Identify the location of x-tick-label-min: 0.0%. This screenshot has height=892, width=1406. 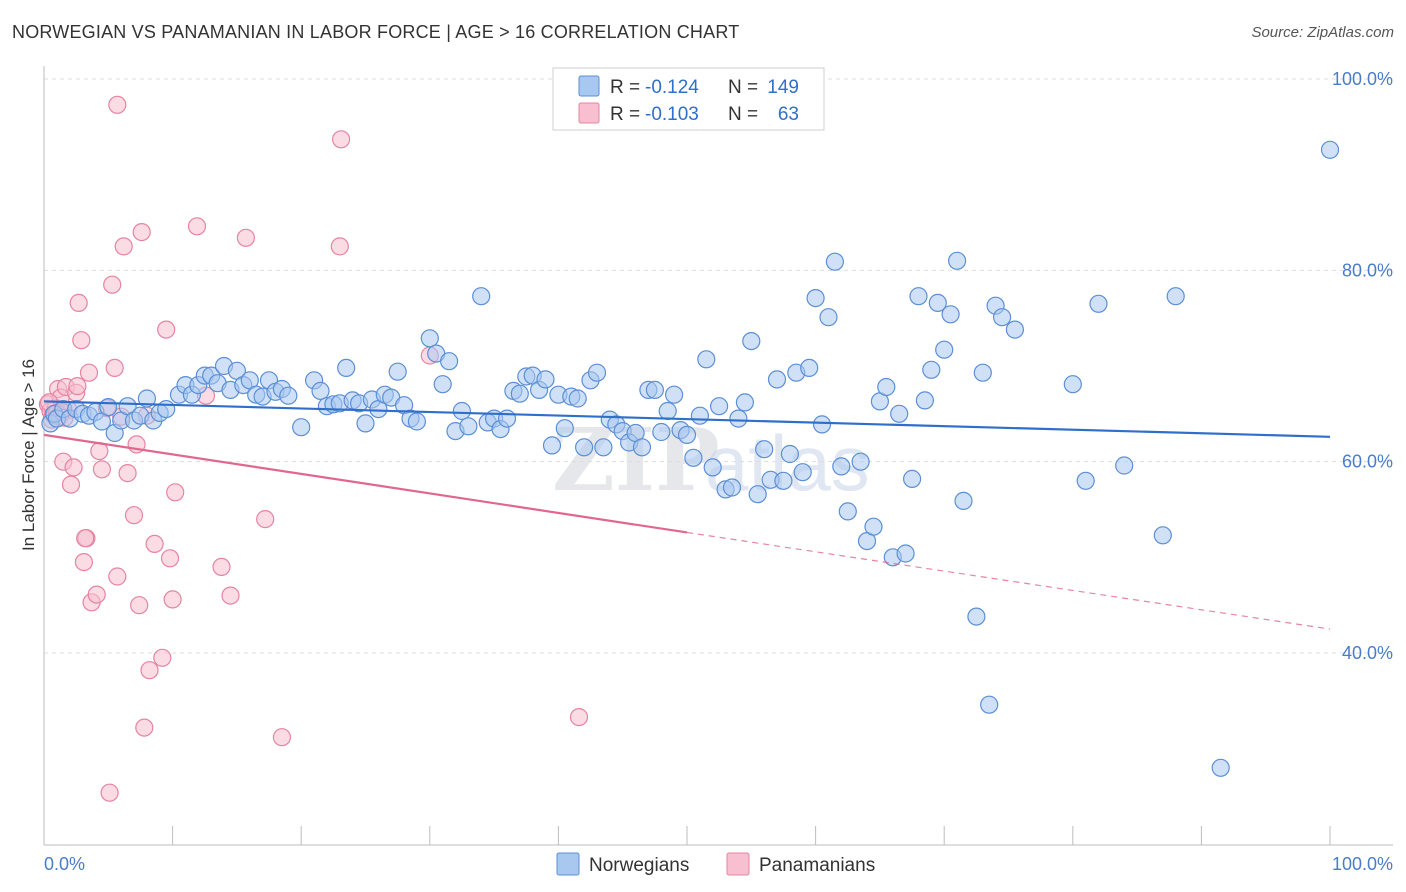
(64, 864).